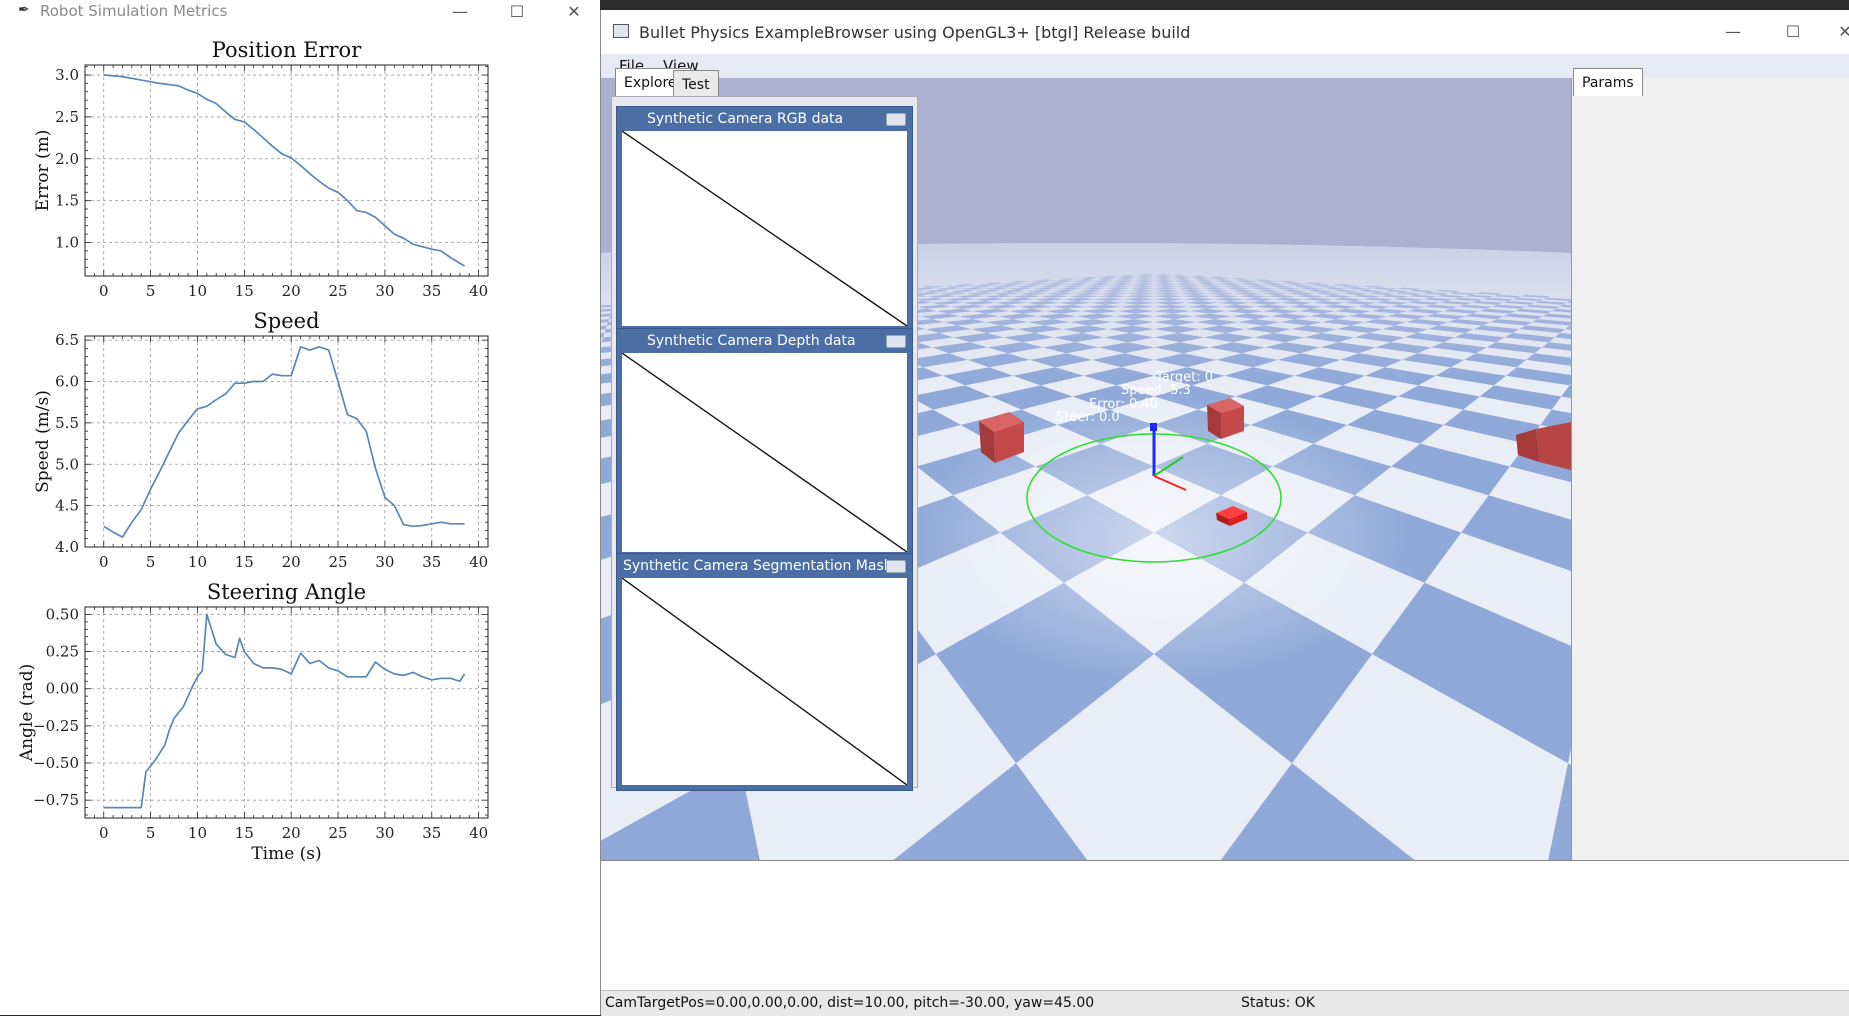  I want to click on tab-params: Params, so click(1608, 82).